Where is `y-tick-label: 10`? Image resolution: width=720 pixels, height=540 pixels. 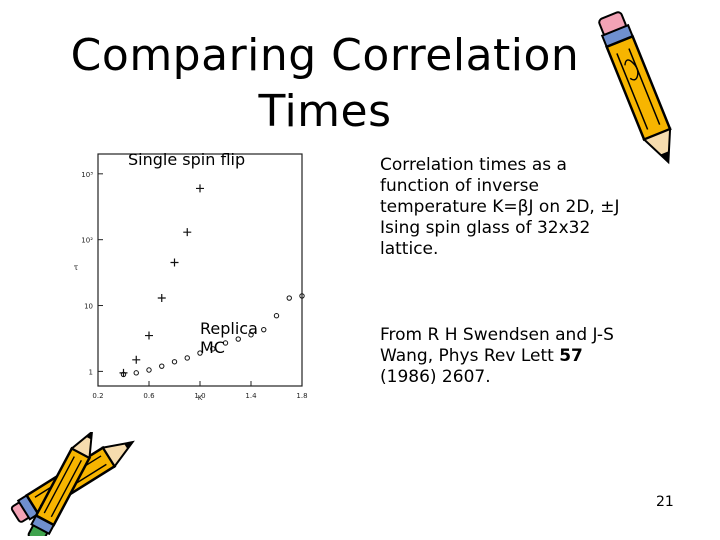 y-tick-label: 10 is located at coordinates (88, 307).